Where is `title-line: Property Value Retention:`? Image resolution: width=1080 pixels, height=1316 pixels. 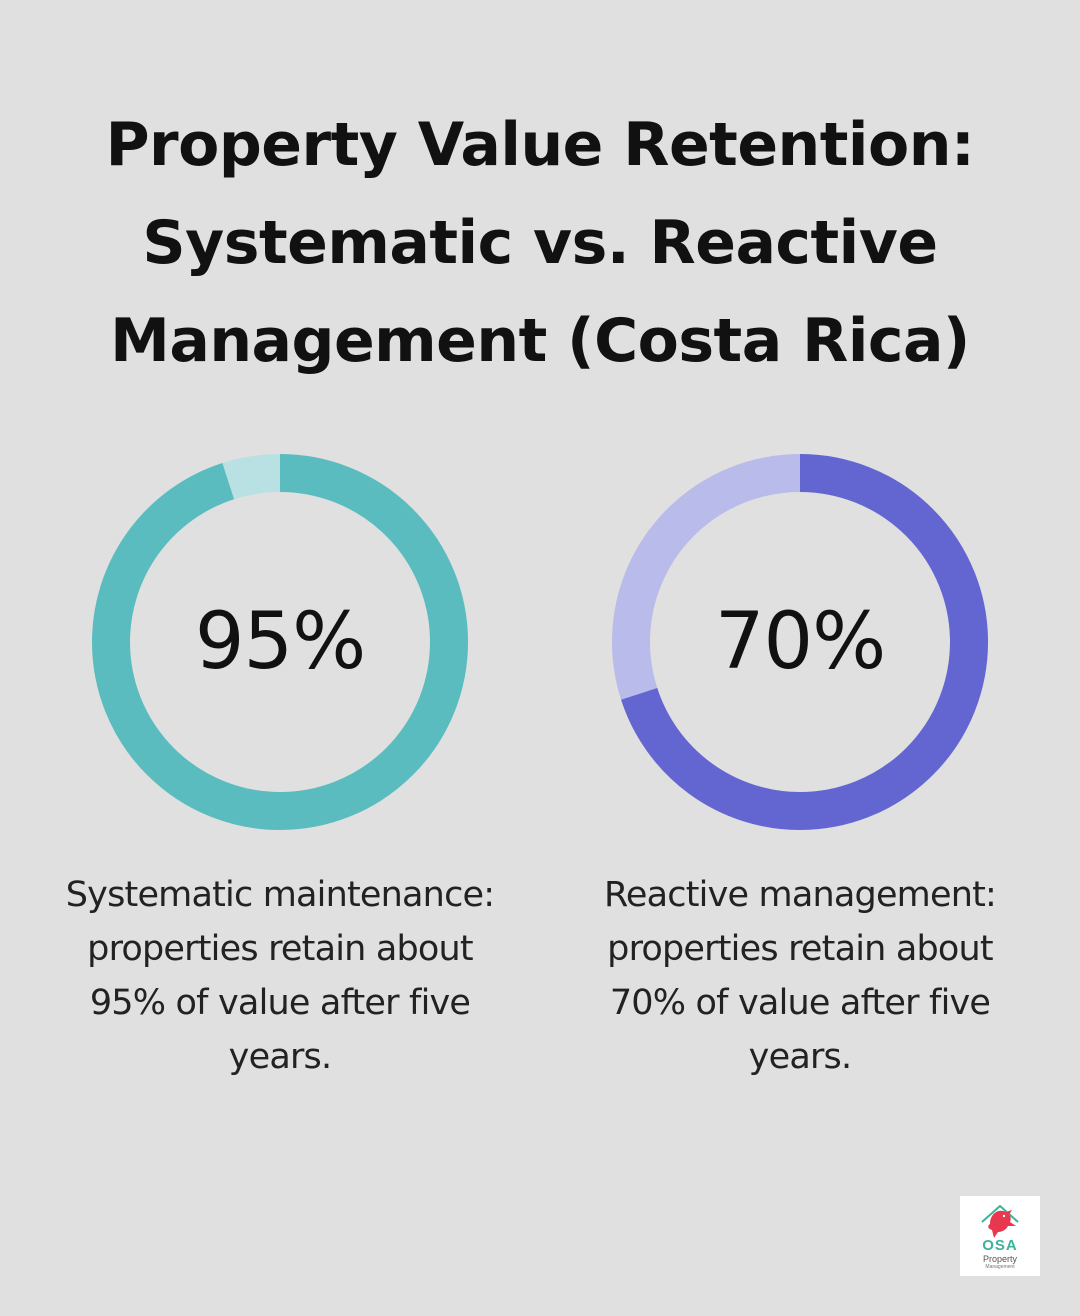
title-line: Property Value Retention: is located at coordinates (540, 145).